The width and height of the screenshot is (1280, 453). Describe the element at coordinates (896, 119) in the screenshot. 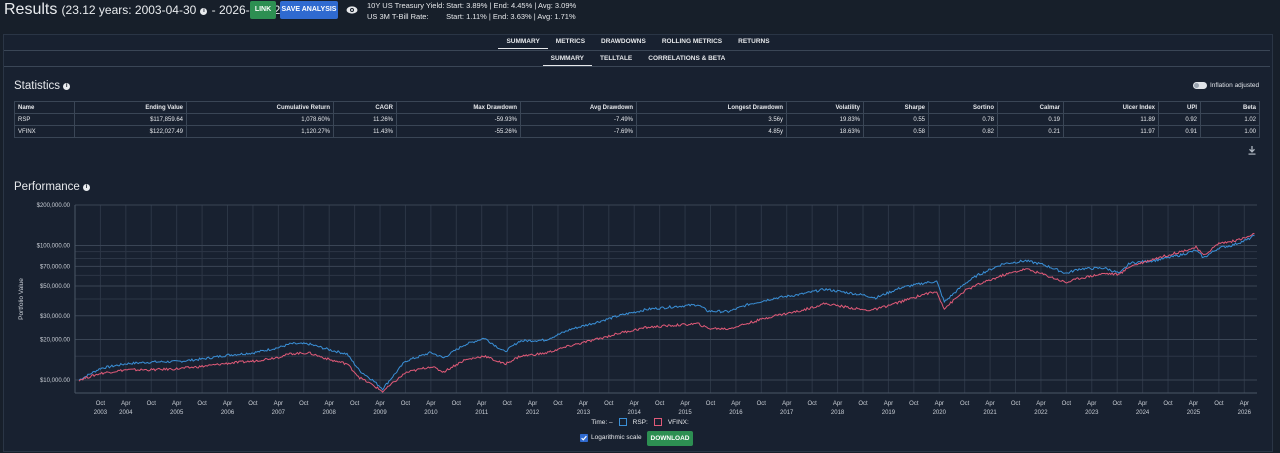

I see `table-cell: 0.55` at that location.